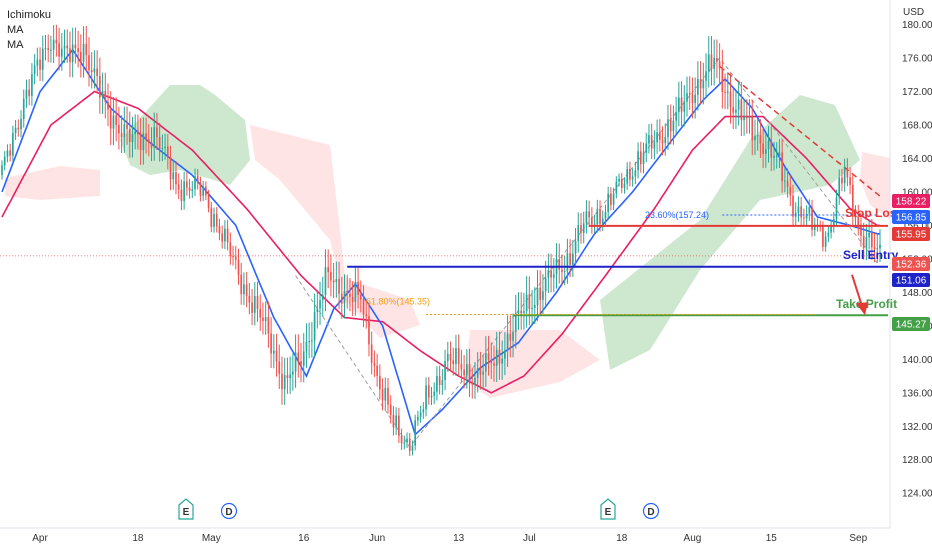 This screenshot has width=932, height=550. Describe the element at coordinates (917, 125) in the screenshot. I see `y-tick-label: 168.00` at that location.